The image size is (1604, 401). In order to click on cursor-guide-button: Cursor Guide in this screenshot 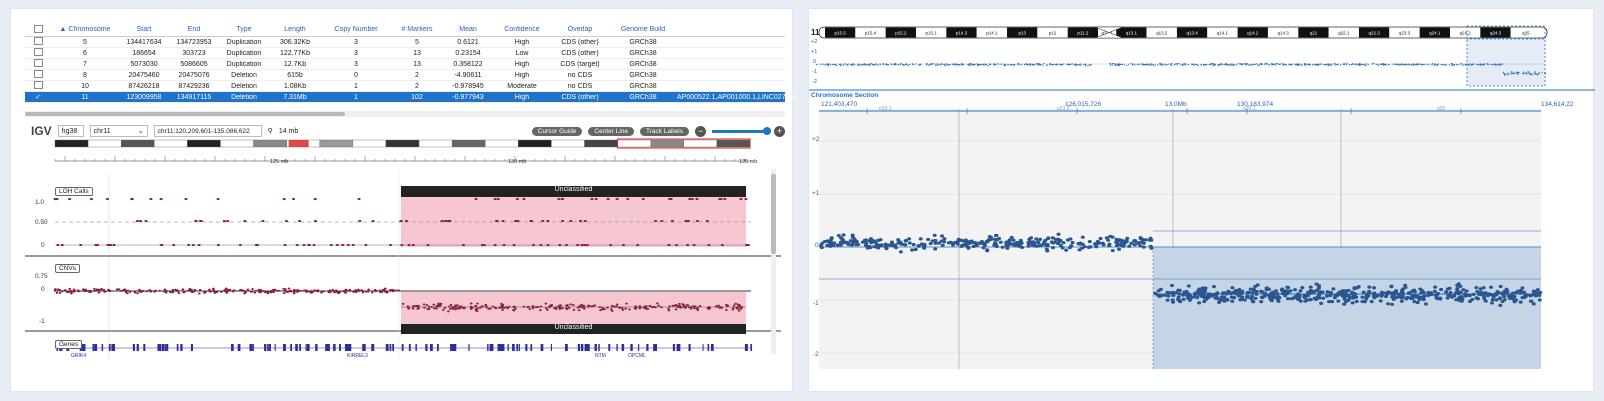, I will do `click(557, 131)`.